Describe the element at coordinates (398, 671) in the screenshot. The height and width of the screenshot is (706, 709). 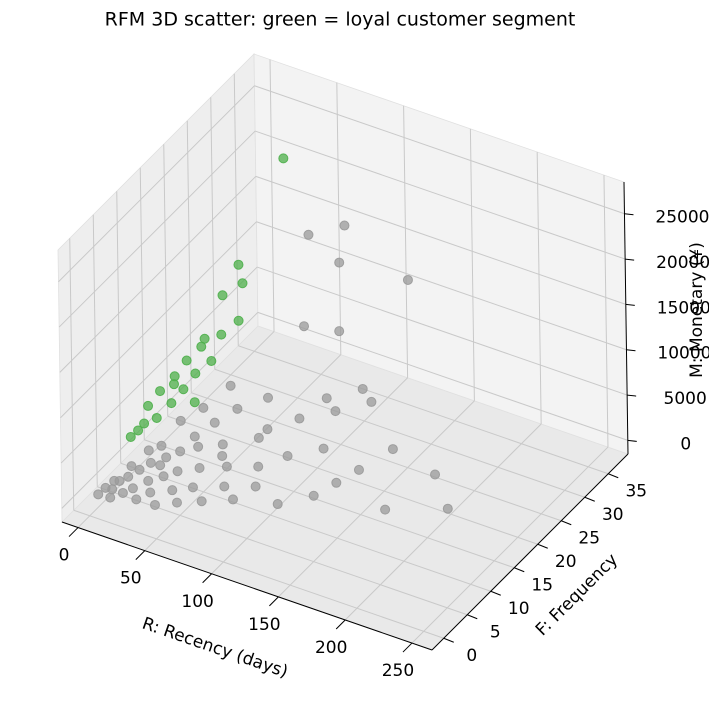
I see `x-tick-label: 250` at that location.